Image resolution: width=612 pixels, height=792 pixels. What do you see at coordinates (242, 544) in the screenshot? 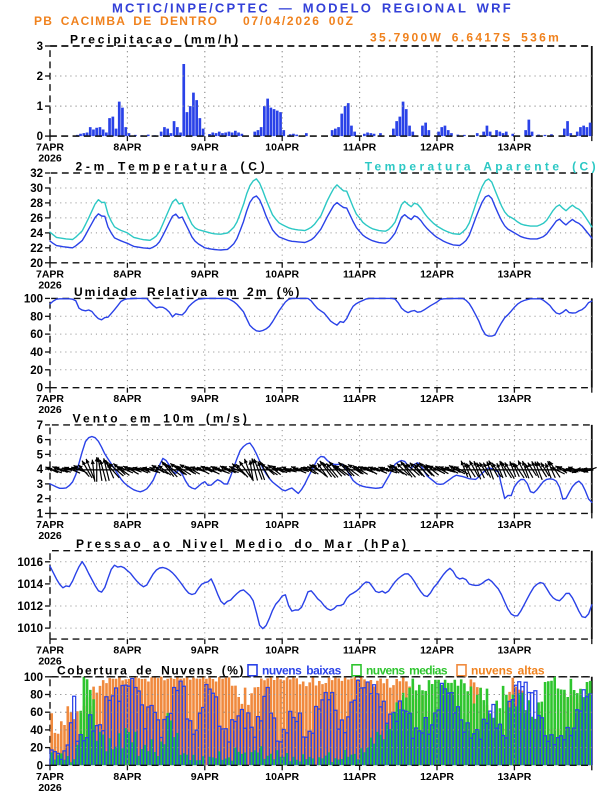
I see `svg-text:Pressao ao Nivel Medio do Mar: Pressao ao Nivel Medio do Mar (hPa)` at bounding box center [242, 544].